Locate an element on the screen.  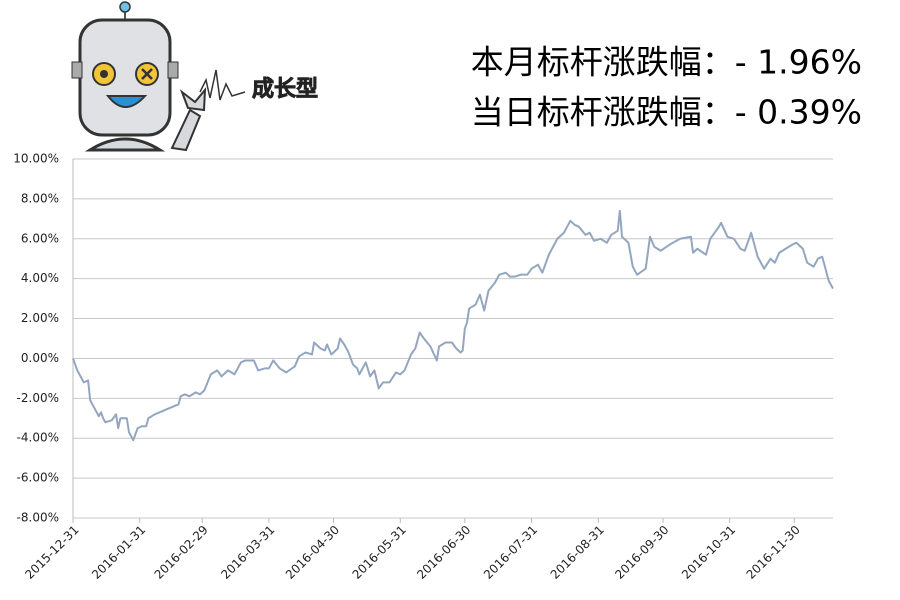
x-tick-label: 2016-03-31 is located at coordinates (247, 552).